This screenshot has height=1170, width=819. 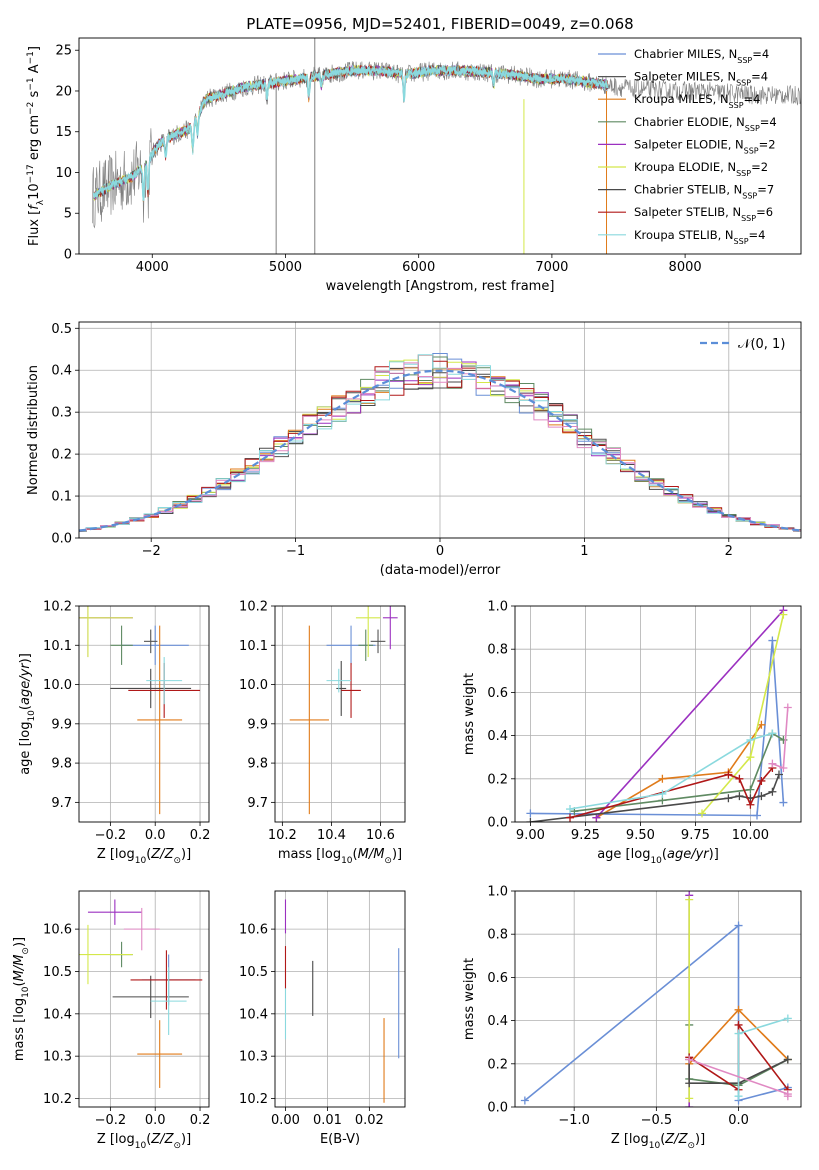 What do you see at coordinates (31, 173) in the screenshot?
I see `label-part: −17` at bounding box center [31, 173].